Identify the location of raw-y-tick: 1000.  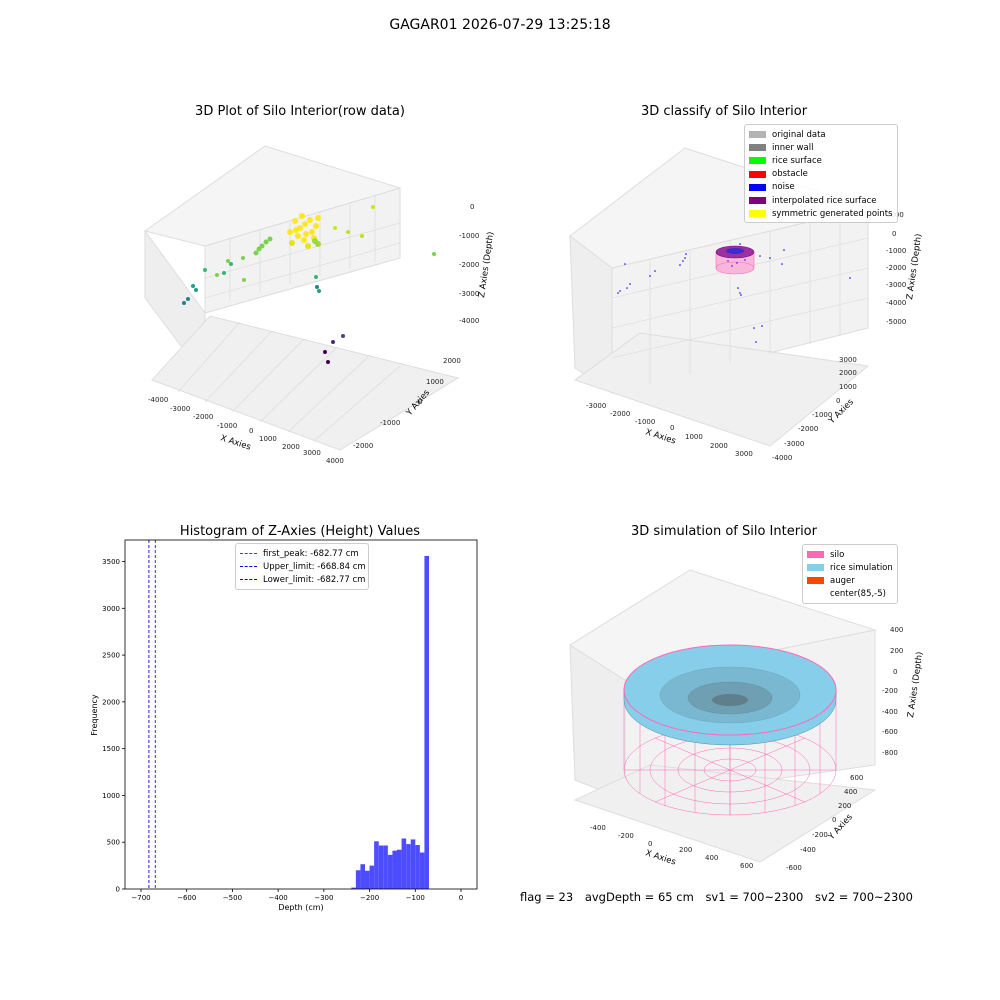
(435, 382).